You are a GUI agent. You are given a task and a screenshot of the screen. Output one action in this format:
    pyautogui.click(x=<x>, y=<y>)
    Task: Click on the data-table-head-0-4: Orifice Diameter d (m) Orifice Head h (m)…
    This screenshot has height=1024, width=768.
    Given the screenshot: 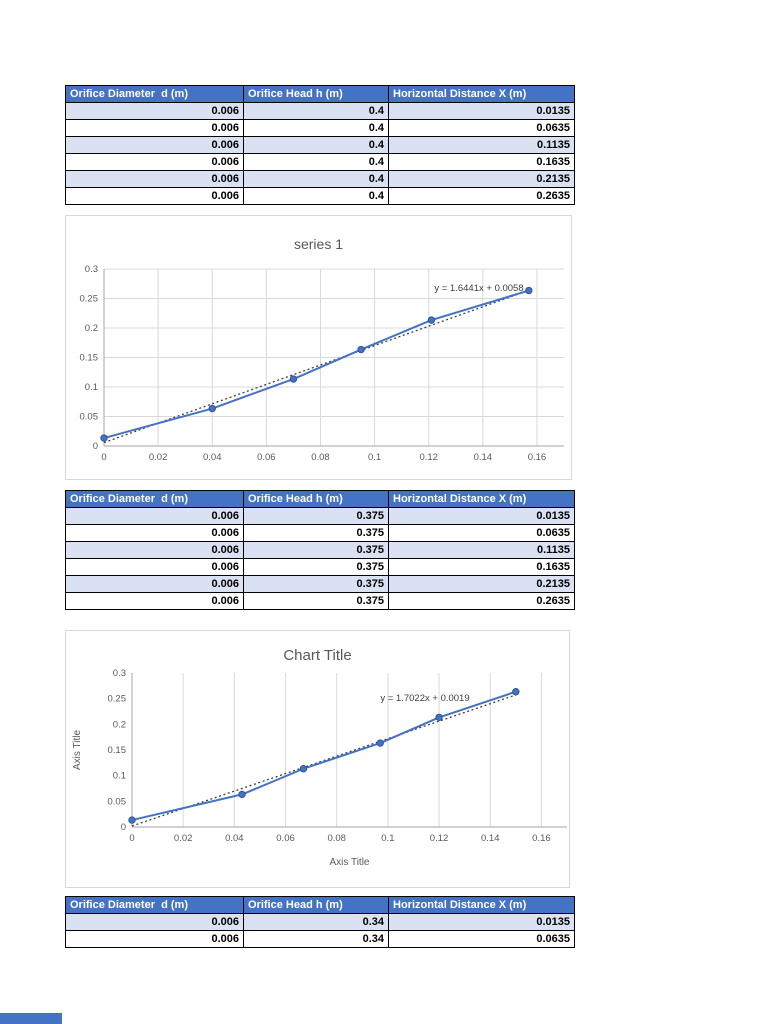 What is the action you would take?
    pyautogui.click(x=320, y=145)
    